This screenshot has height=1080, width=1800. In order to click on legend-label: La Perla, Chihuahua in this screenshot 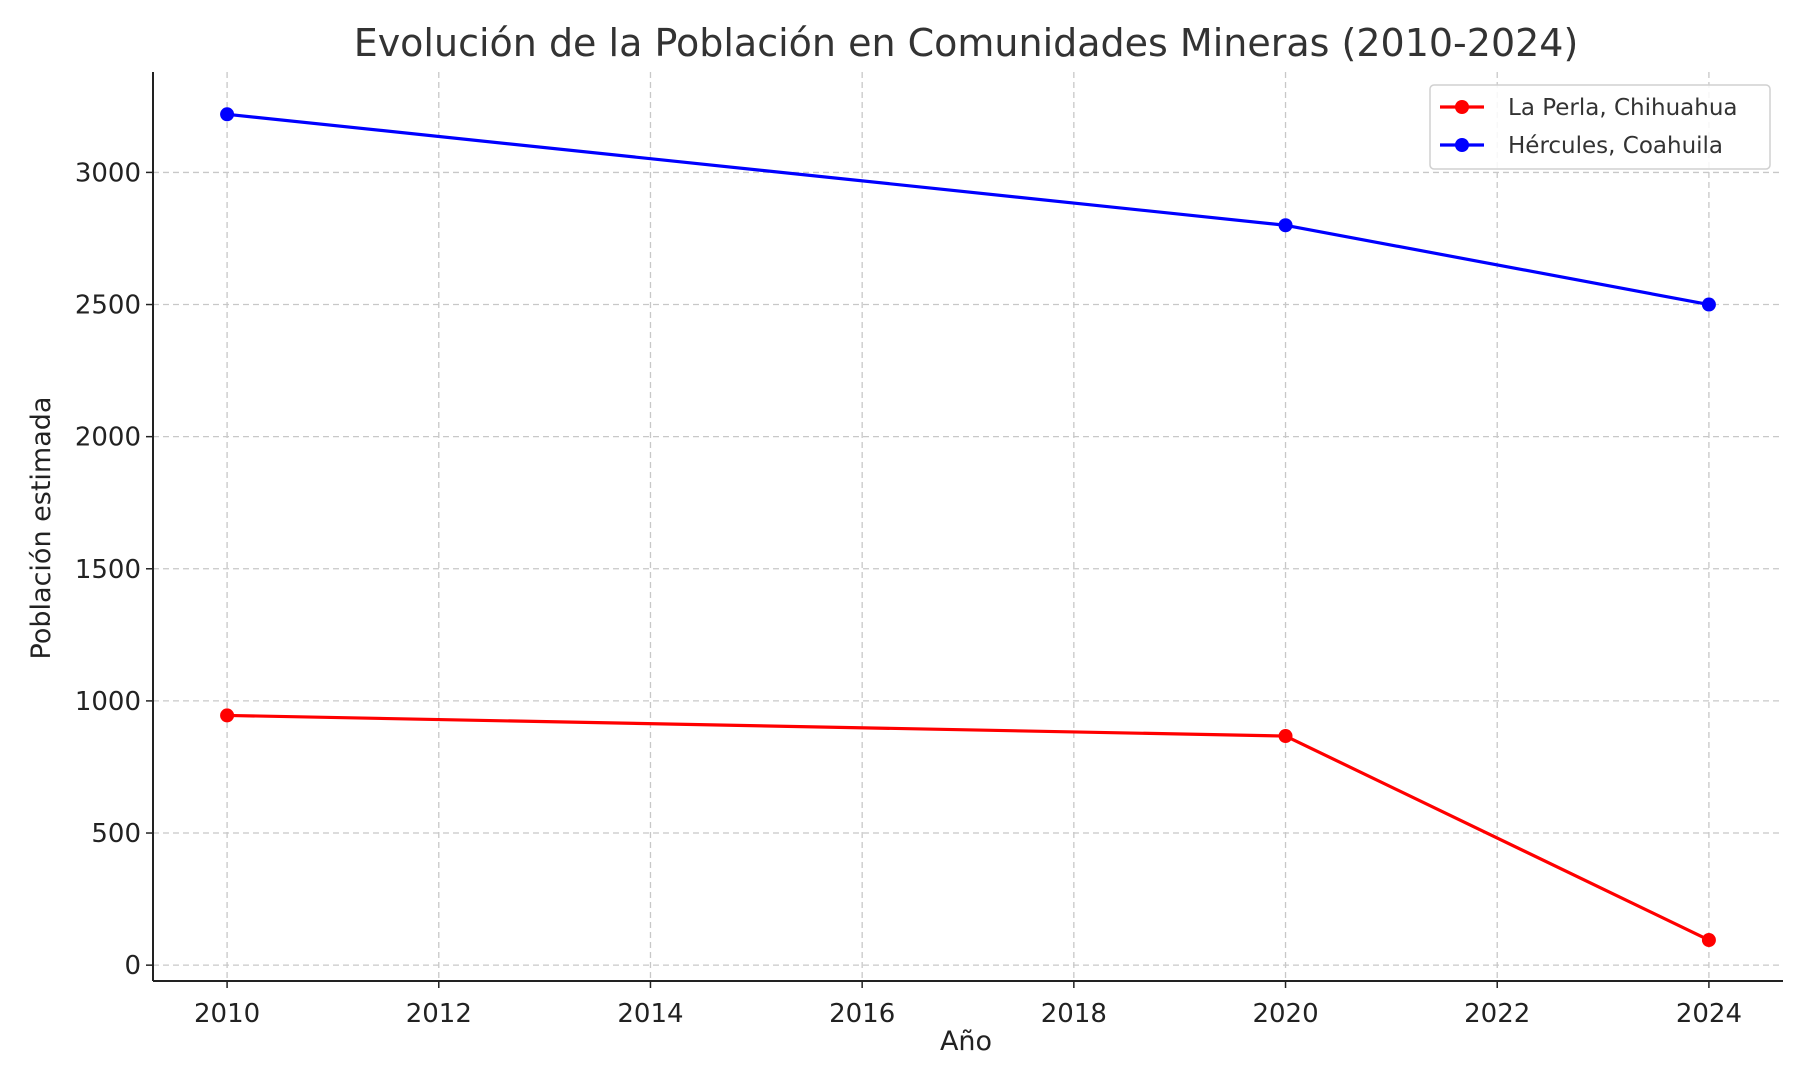, I will do `click(1623, 108)`.